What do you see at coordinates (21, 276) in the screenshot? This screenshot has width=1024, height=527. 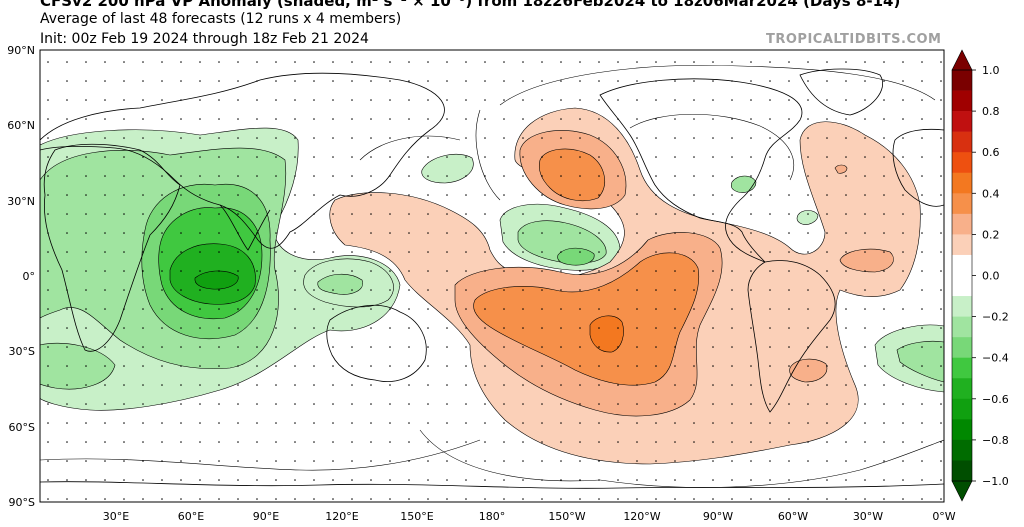 I see `latitude-labels: 90°N 60°N 30°N 0° 30°S 60°S 90°S` at bounding box center [21, 276].